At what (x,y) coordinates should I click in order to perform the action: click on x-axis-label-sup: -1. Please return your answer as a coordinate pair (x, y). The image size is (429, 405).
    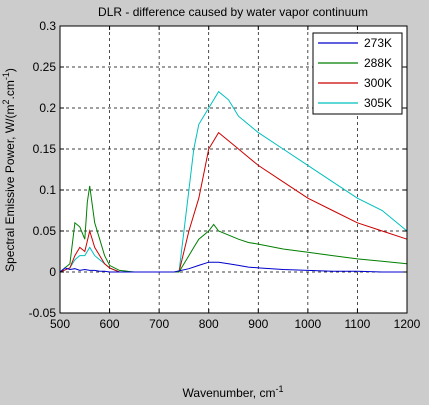
    Looking at the image, I should click on (279, 389).